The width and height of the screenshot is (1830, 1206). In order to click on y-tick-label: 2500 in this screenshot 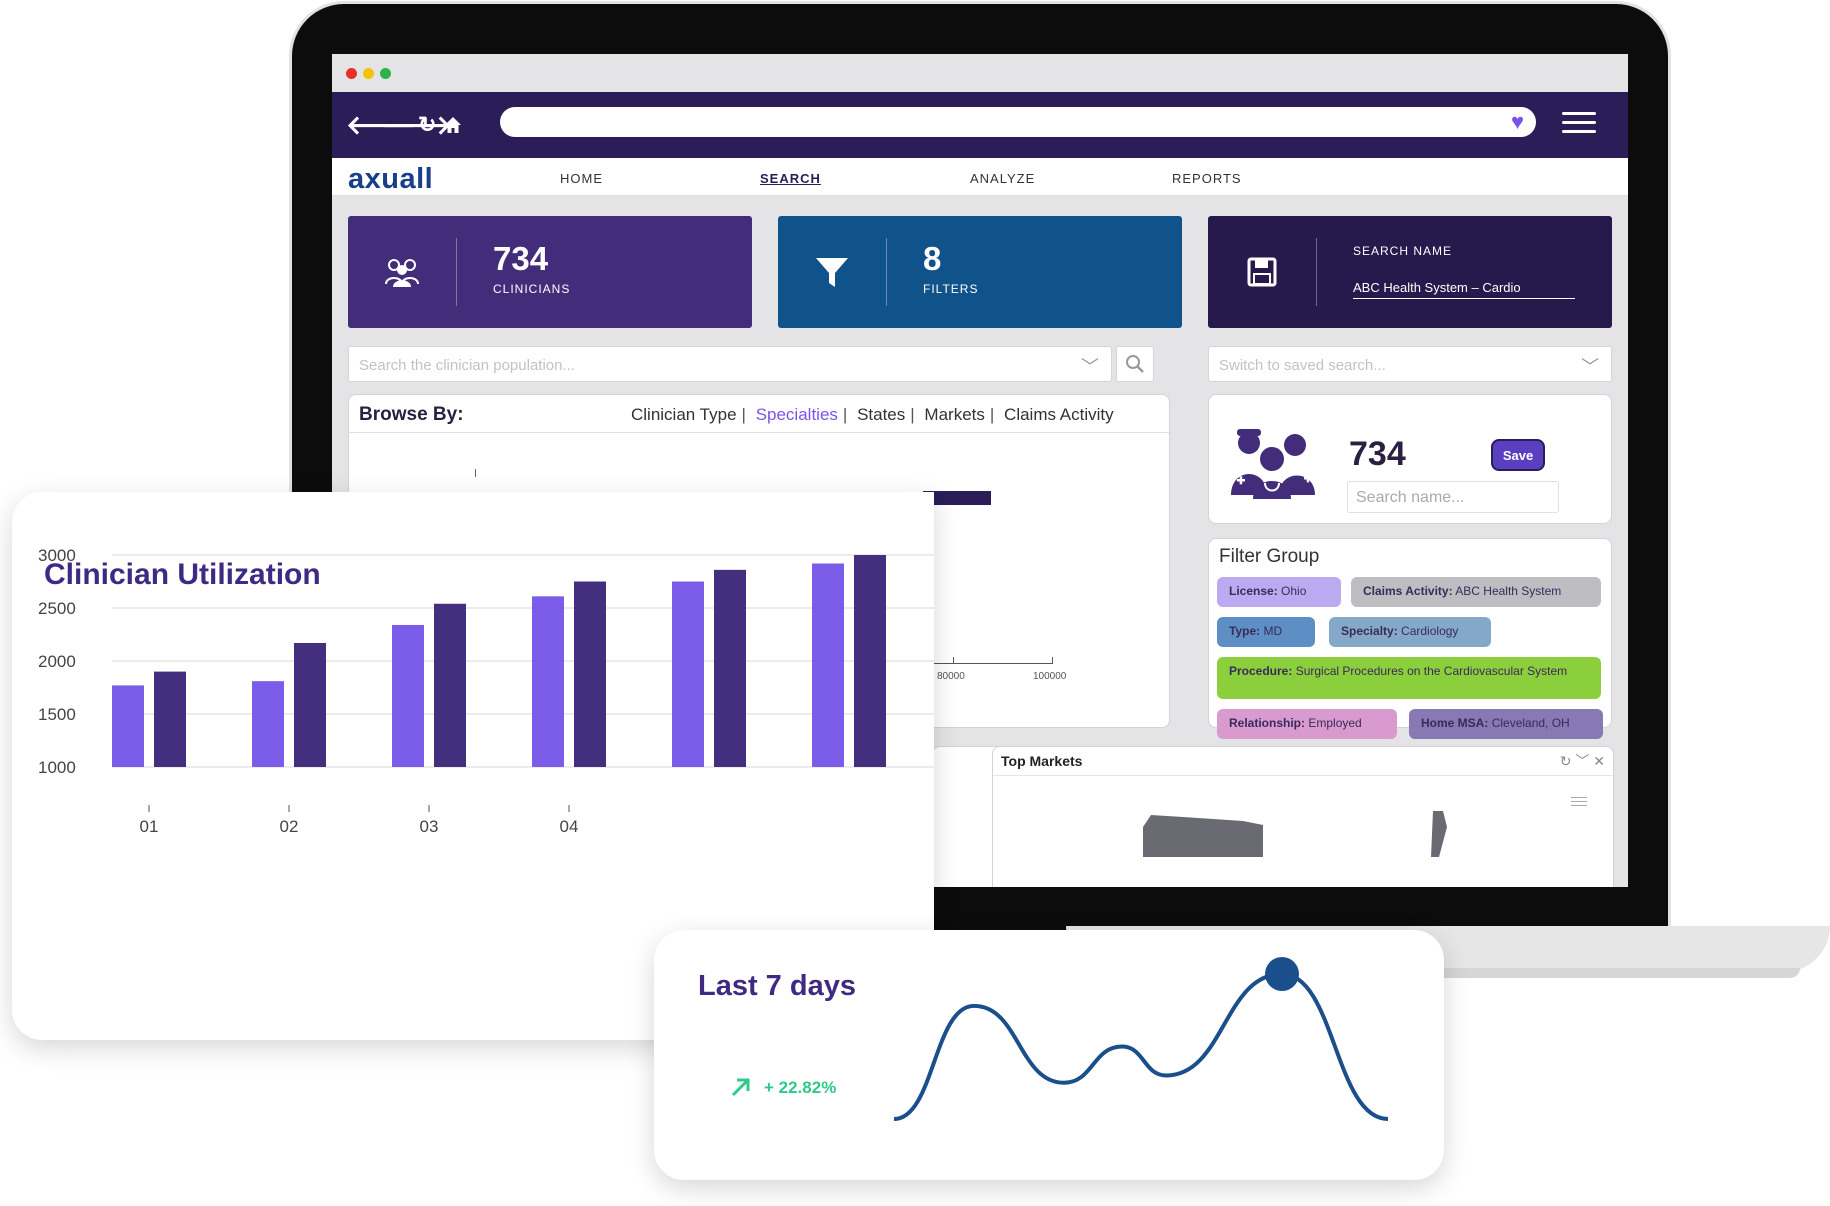, I will do `click(57, 608)`.